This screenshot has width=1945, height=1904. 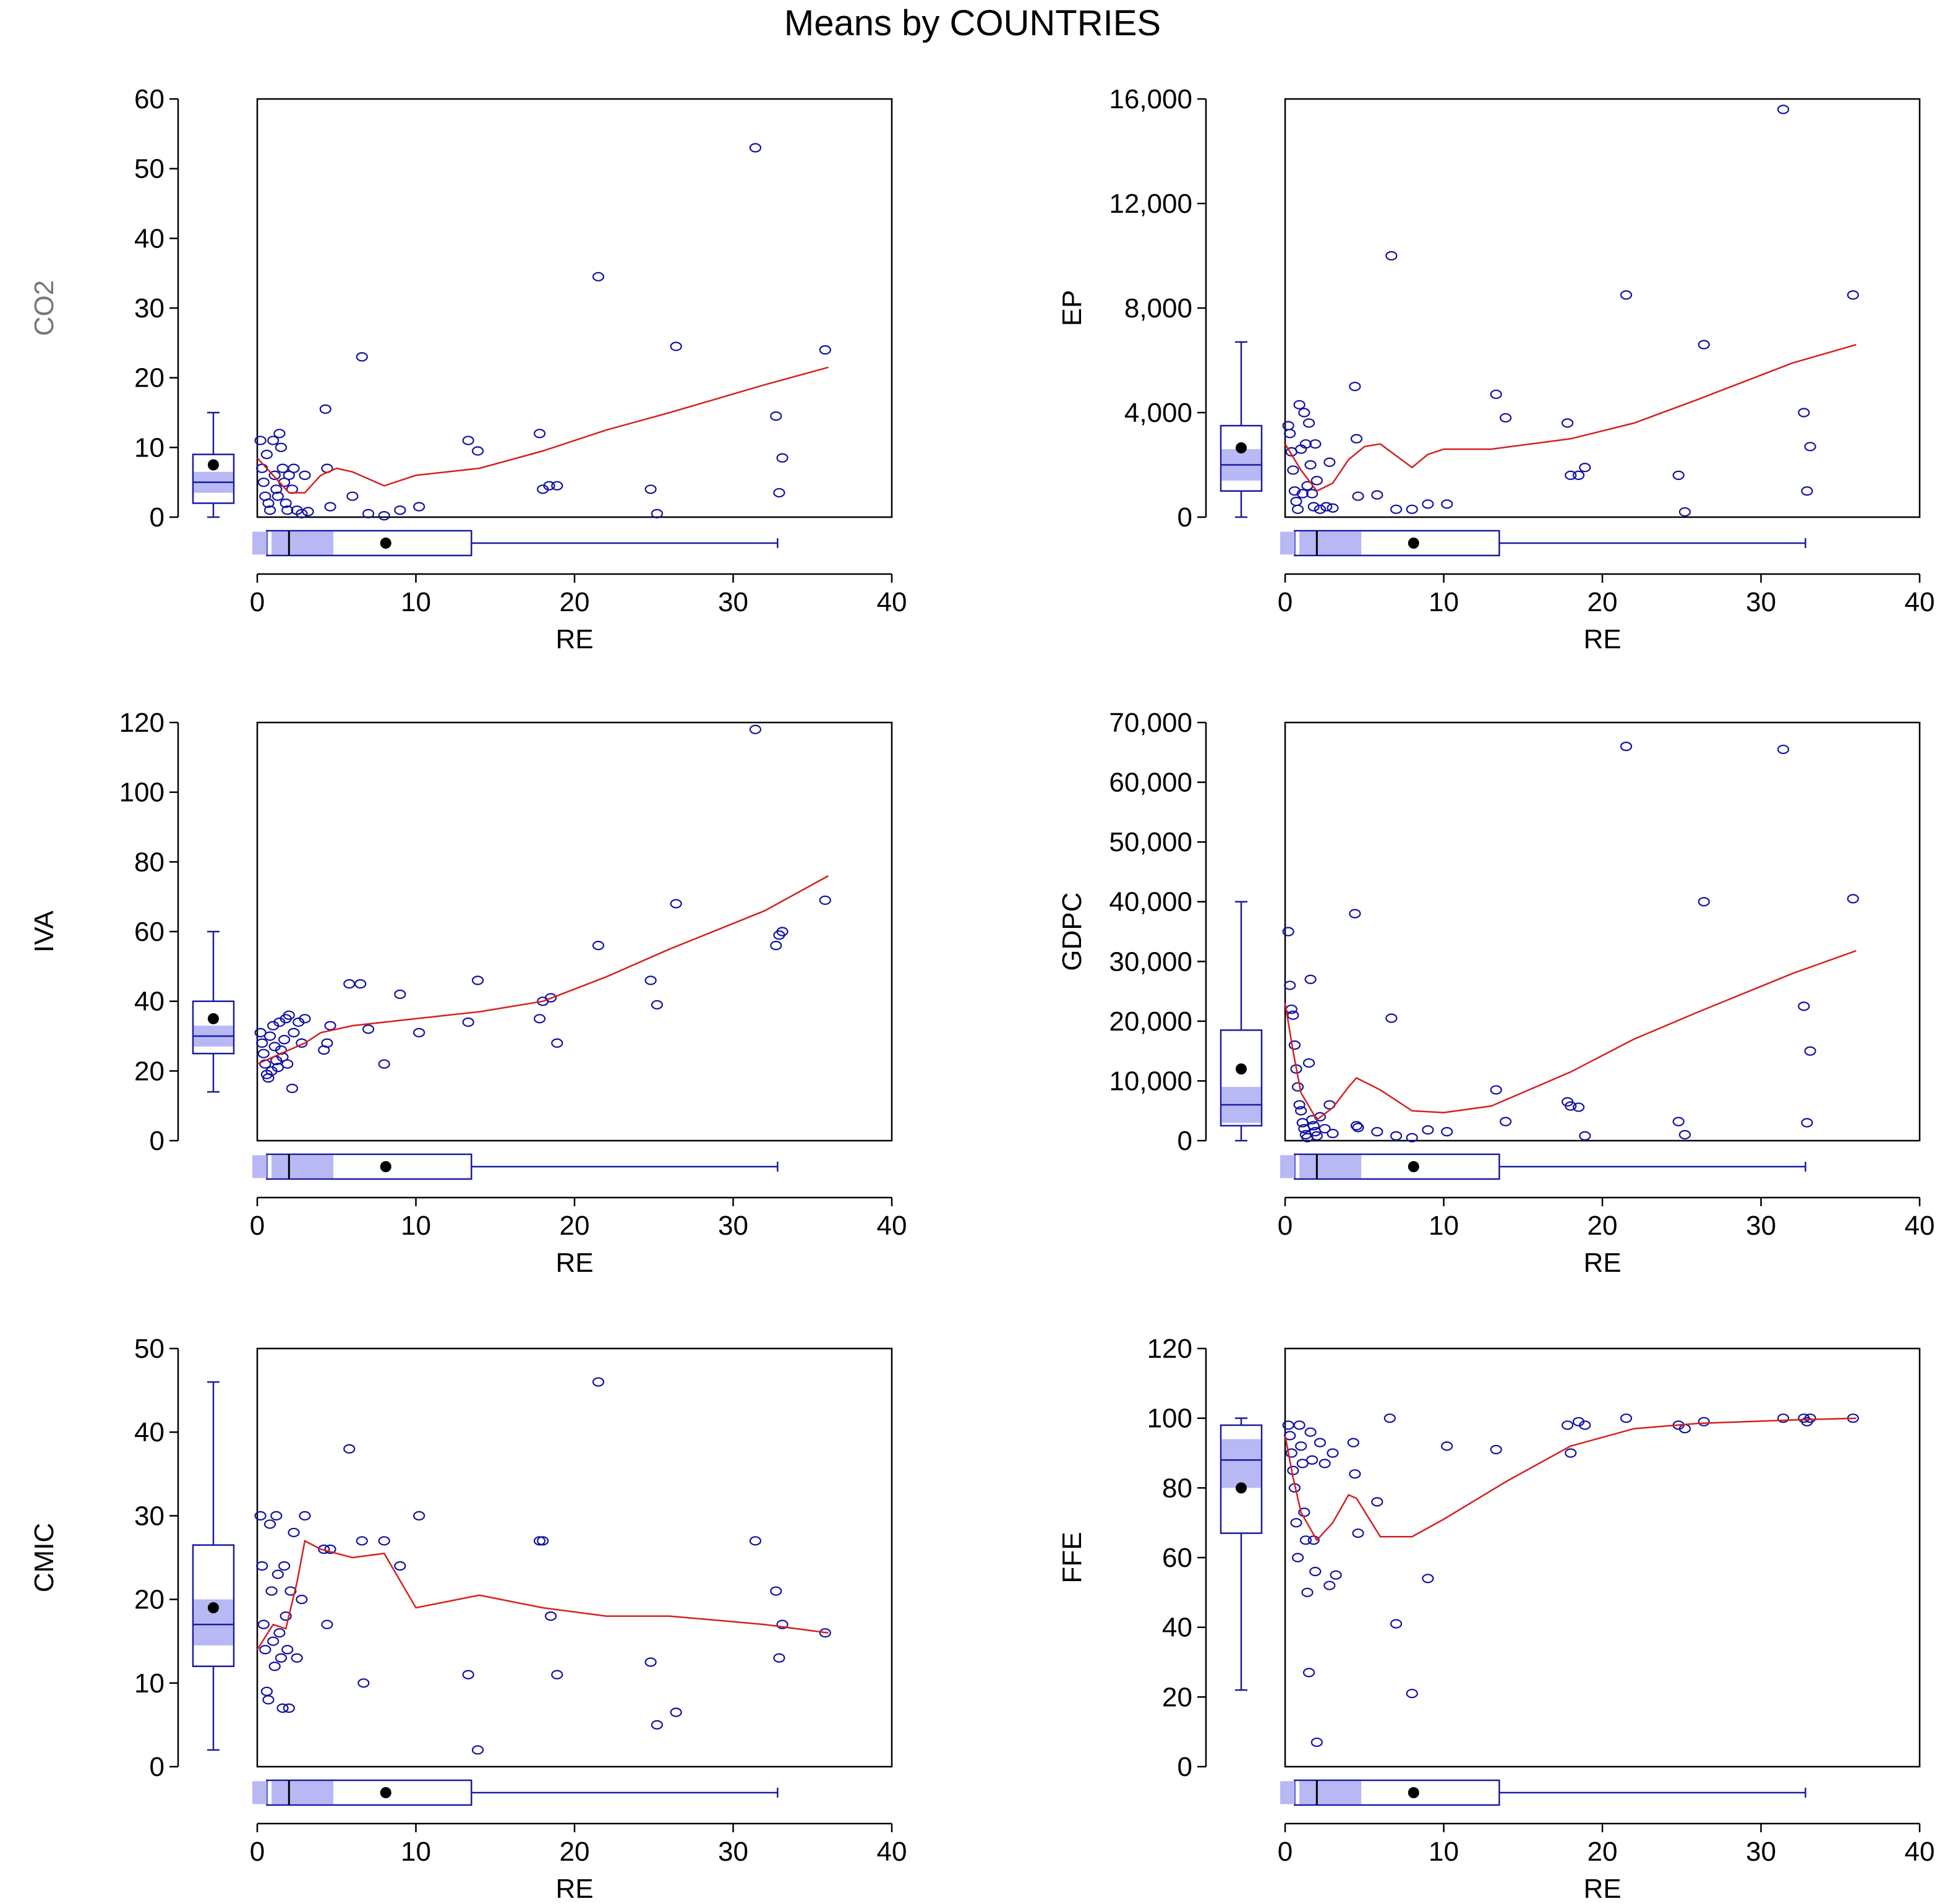 I want to click on y-tick-label: 16,000, so click(x=1150, y=99).